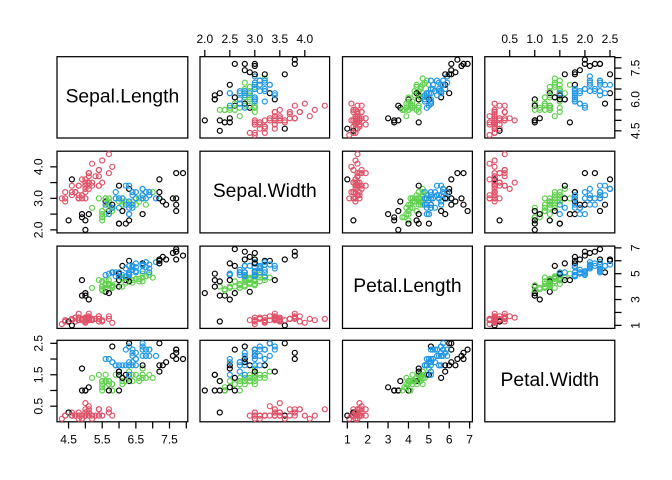 The height and width of the screenshot is (480, 672). Describe the element at coordinates (408, 439) in the screenshot. I see `svg-text: 4` at that location.